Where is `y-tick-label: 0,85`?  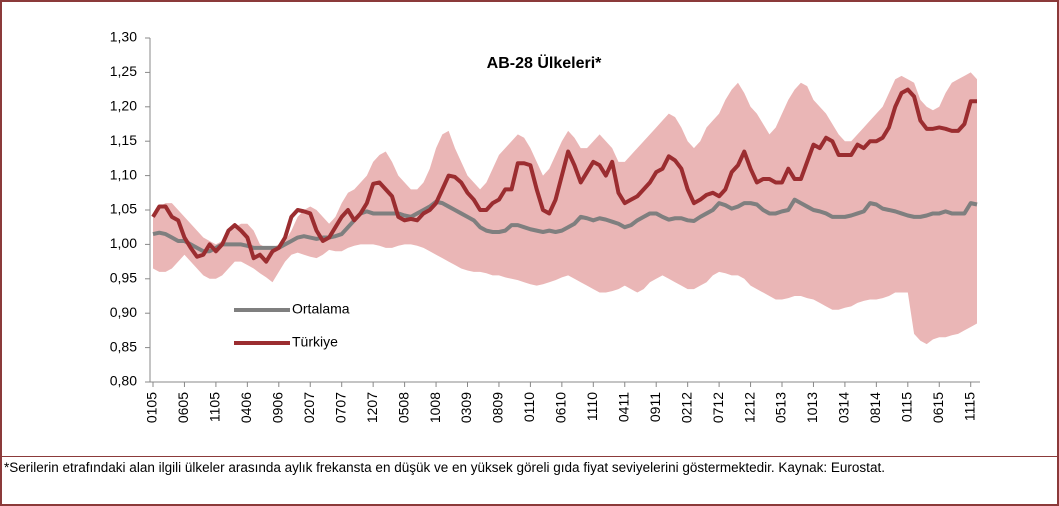 y-tick-label: 0,85 is located at coordinates (123, 346).